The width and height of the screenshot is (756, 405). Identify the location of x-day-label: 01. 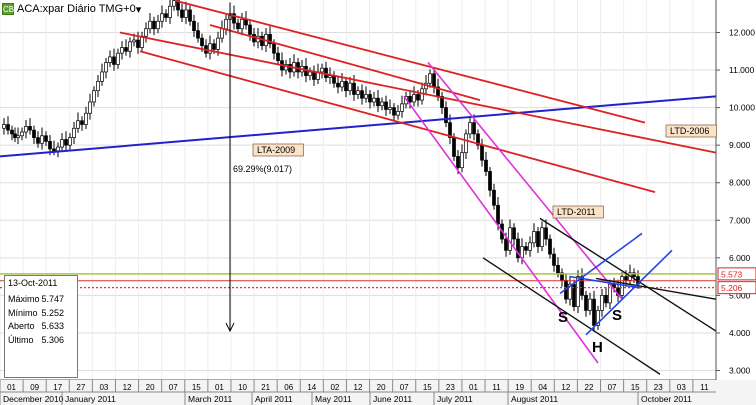
(219, 387).